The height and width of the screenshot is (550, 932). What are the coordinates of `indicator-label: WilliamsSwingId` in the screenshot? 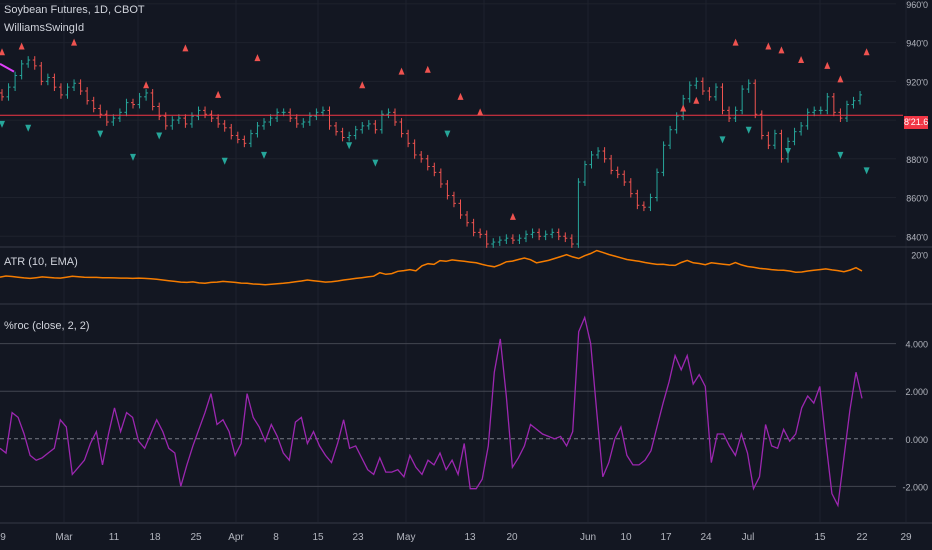 It's located at (44, 28).